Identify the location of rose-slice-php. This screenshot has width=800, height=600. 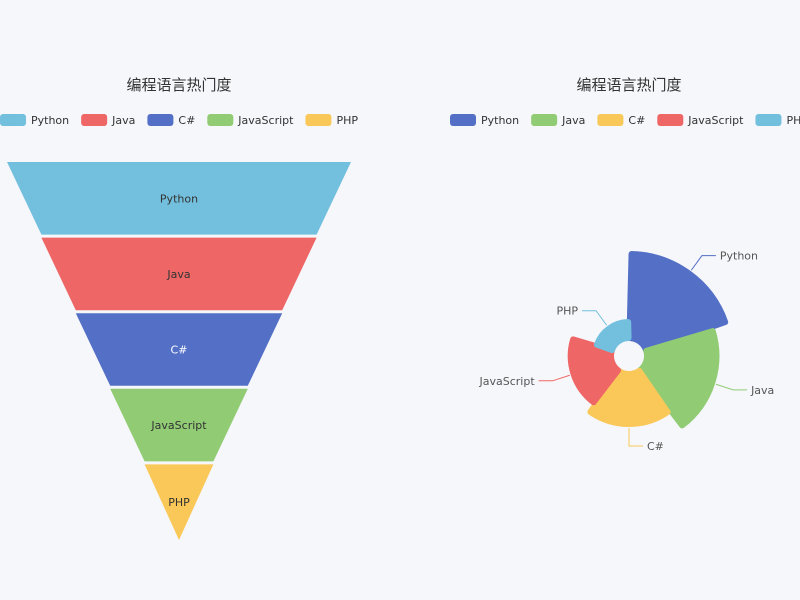
(612, 336).